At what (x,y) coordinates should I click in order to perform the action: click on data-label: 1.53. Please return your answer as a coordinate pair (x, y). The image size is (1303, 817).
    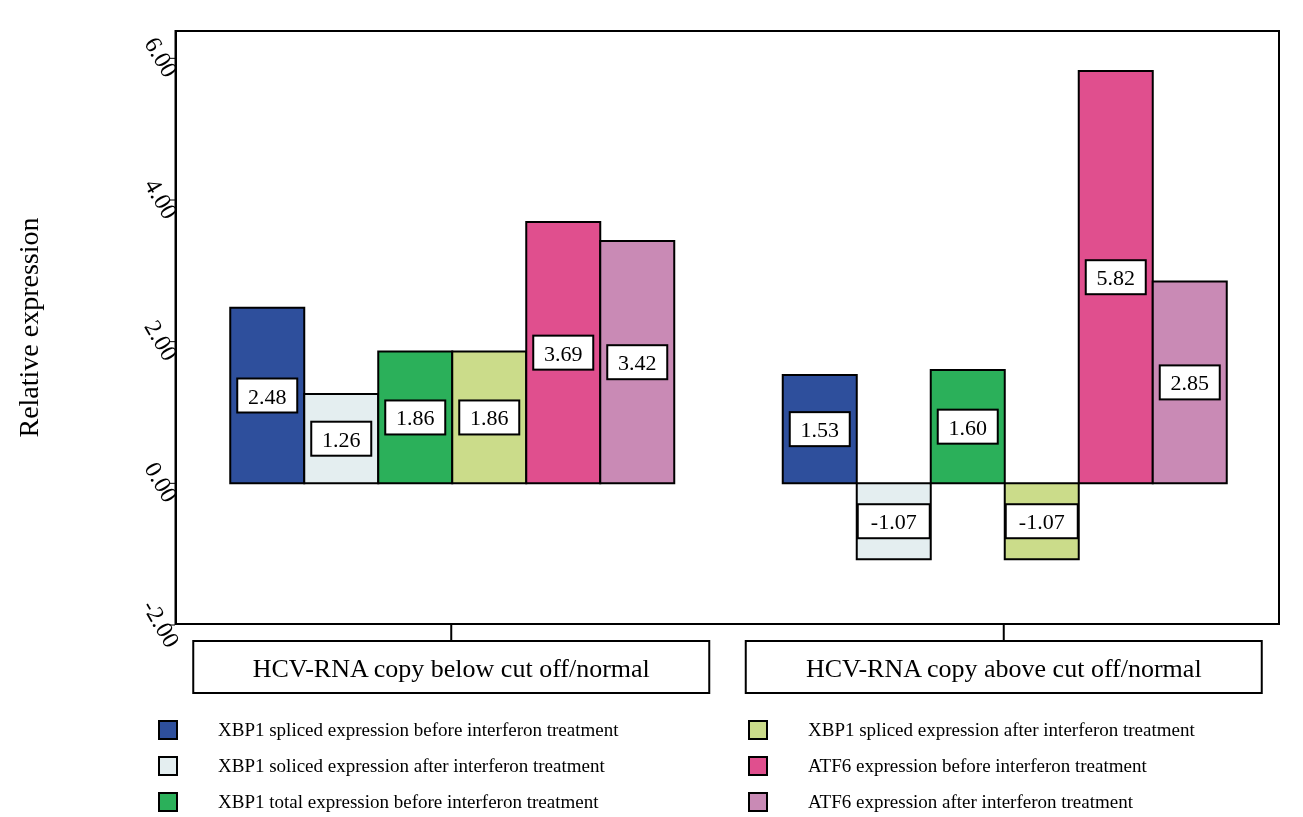
    Looking at the image, I should click on (819, 430).